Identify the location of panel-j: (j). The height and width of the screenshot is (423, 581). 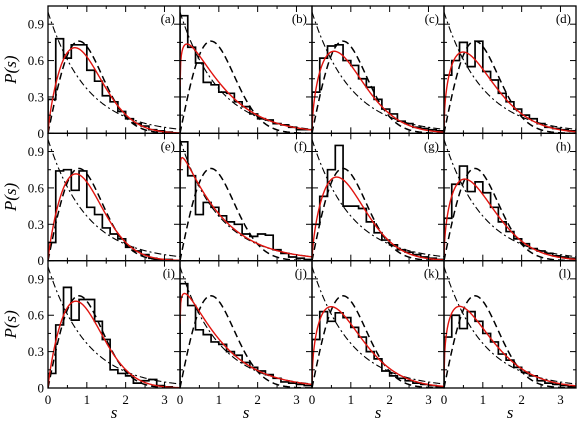
(246, 324).